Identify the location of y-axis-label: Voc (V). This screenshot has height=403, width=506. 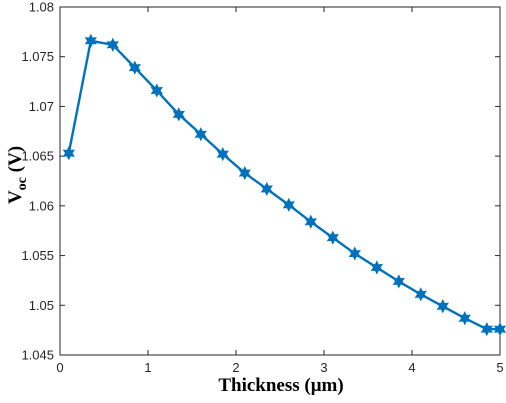
(17, 175).